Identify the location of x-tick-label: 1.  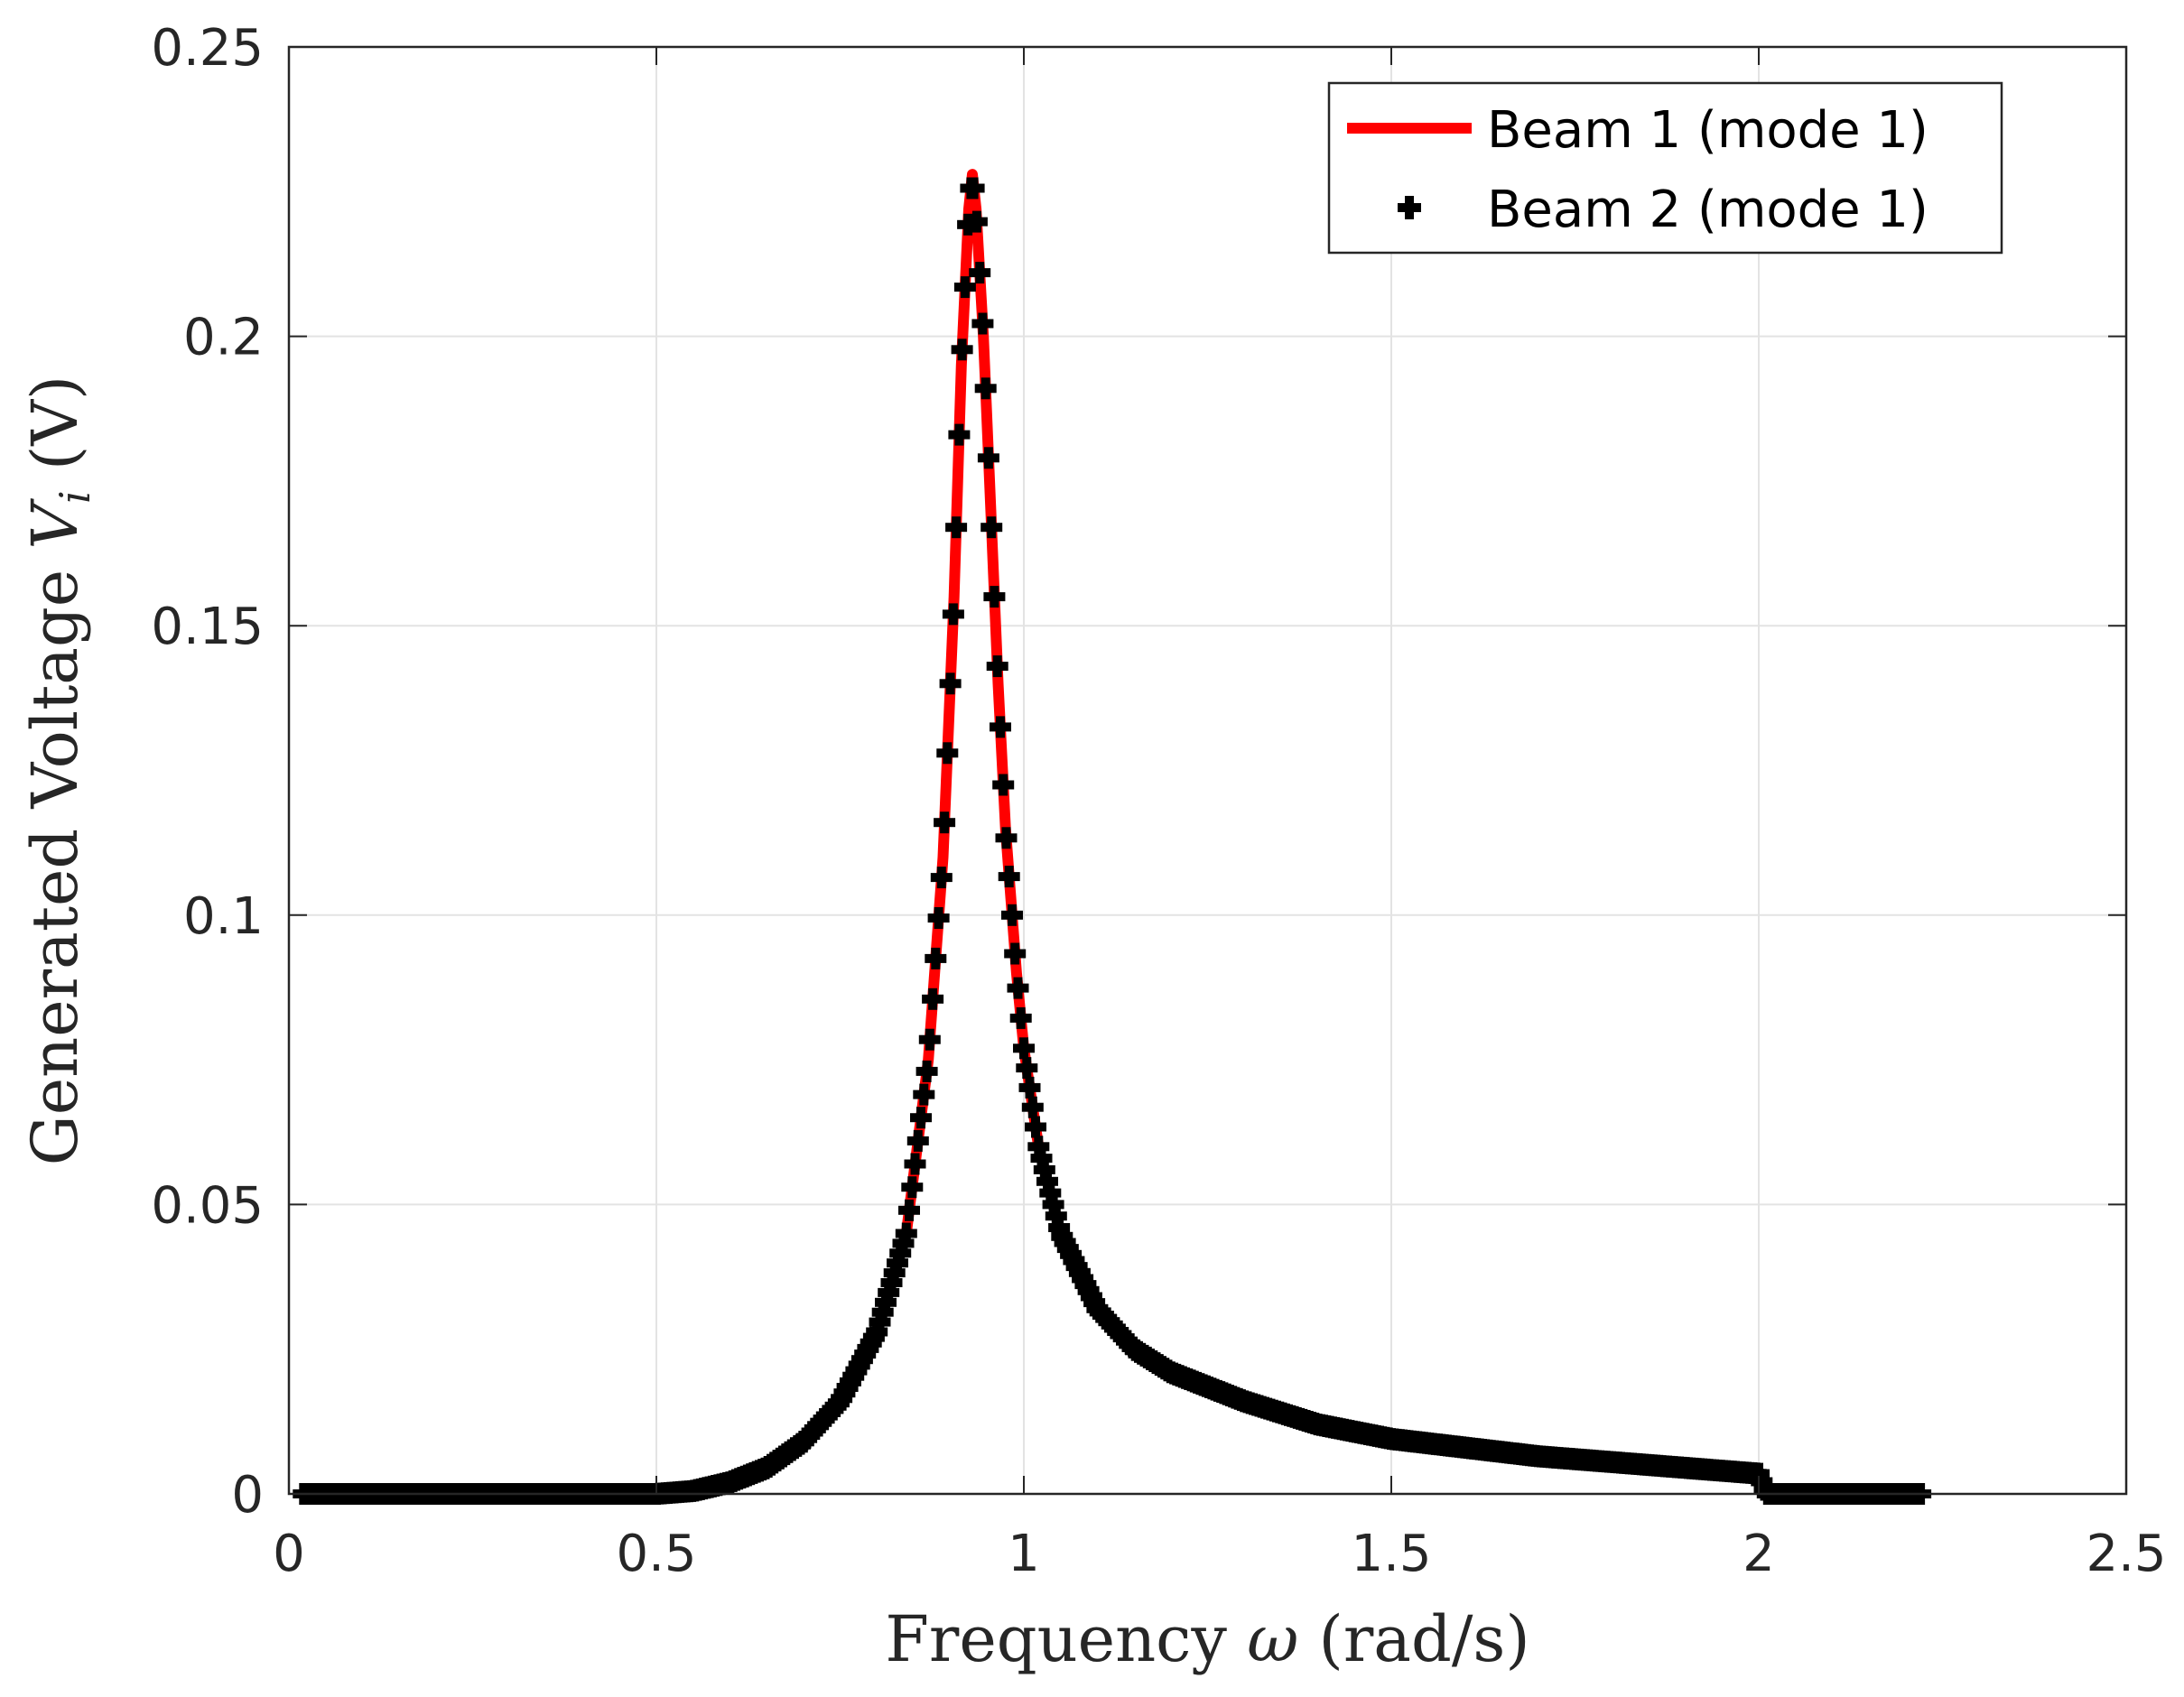
(1024, 1554).